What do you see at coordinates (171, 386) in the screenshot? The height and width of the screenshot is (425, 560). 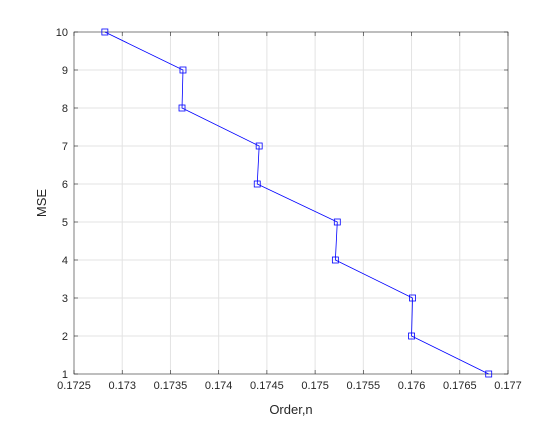 I see `x-tick-label: 0.1735` at bounding box center [171, 386].